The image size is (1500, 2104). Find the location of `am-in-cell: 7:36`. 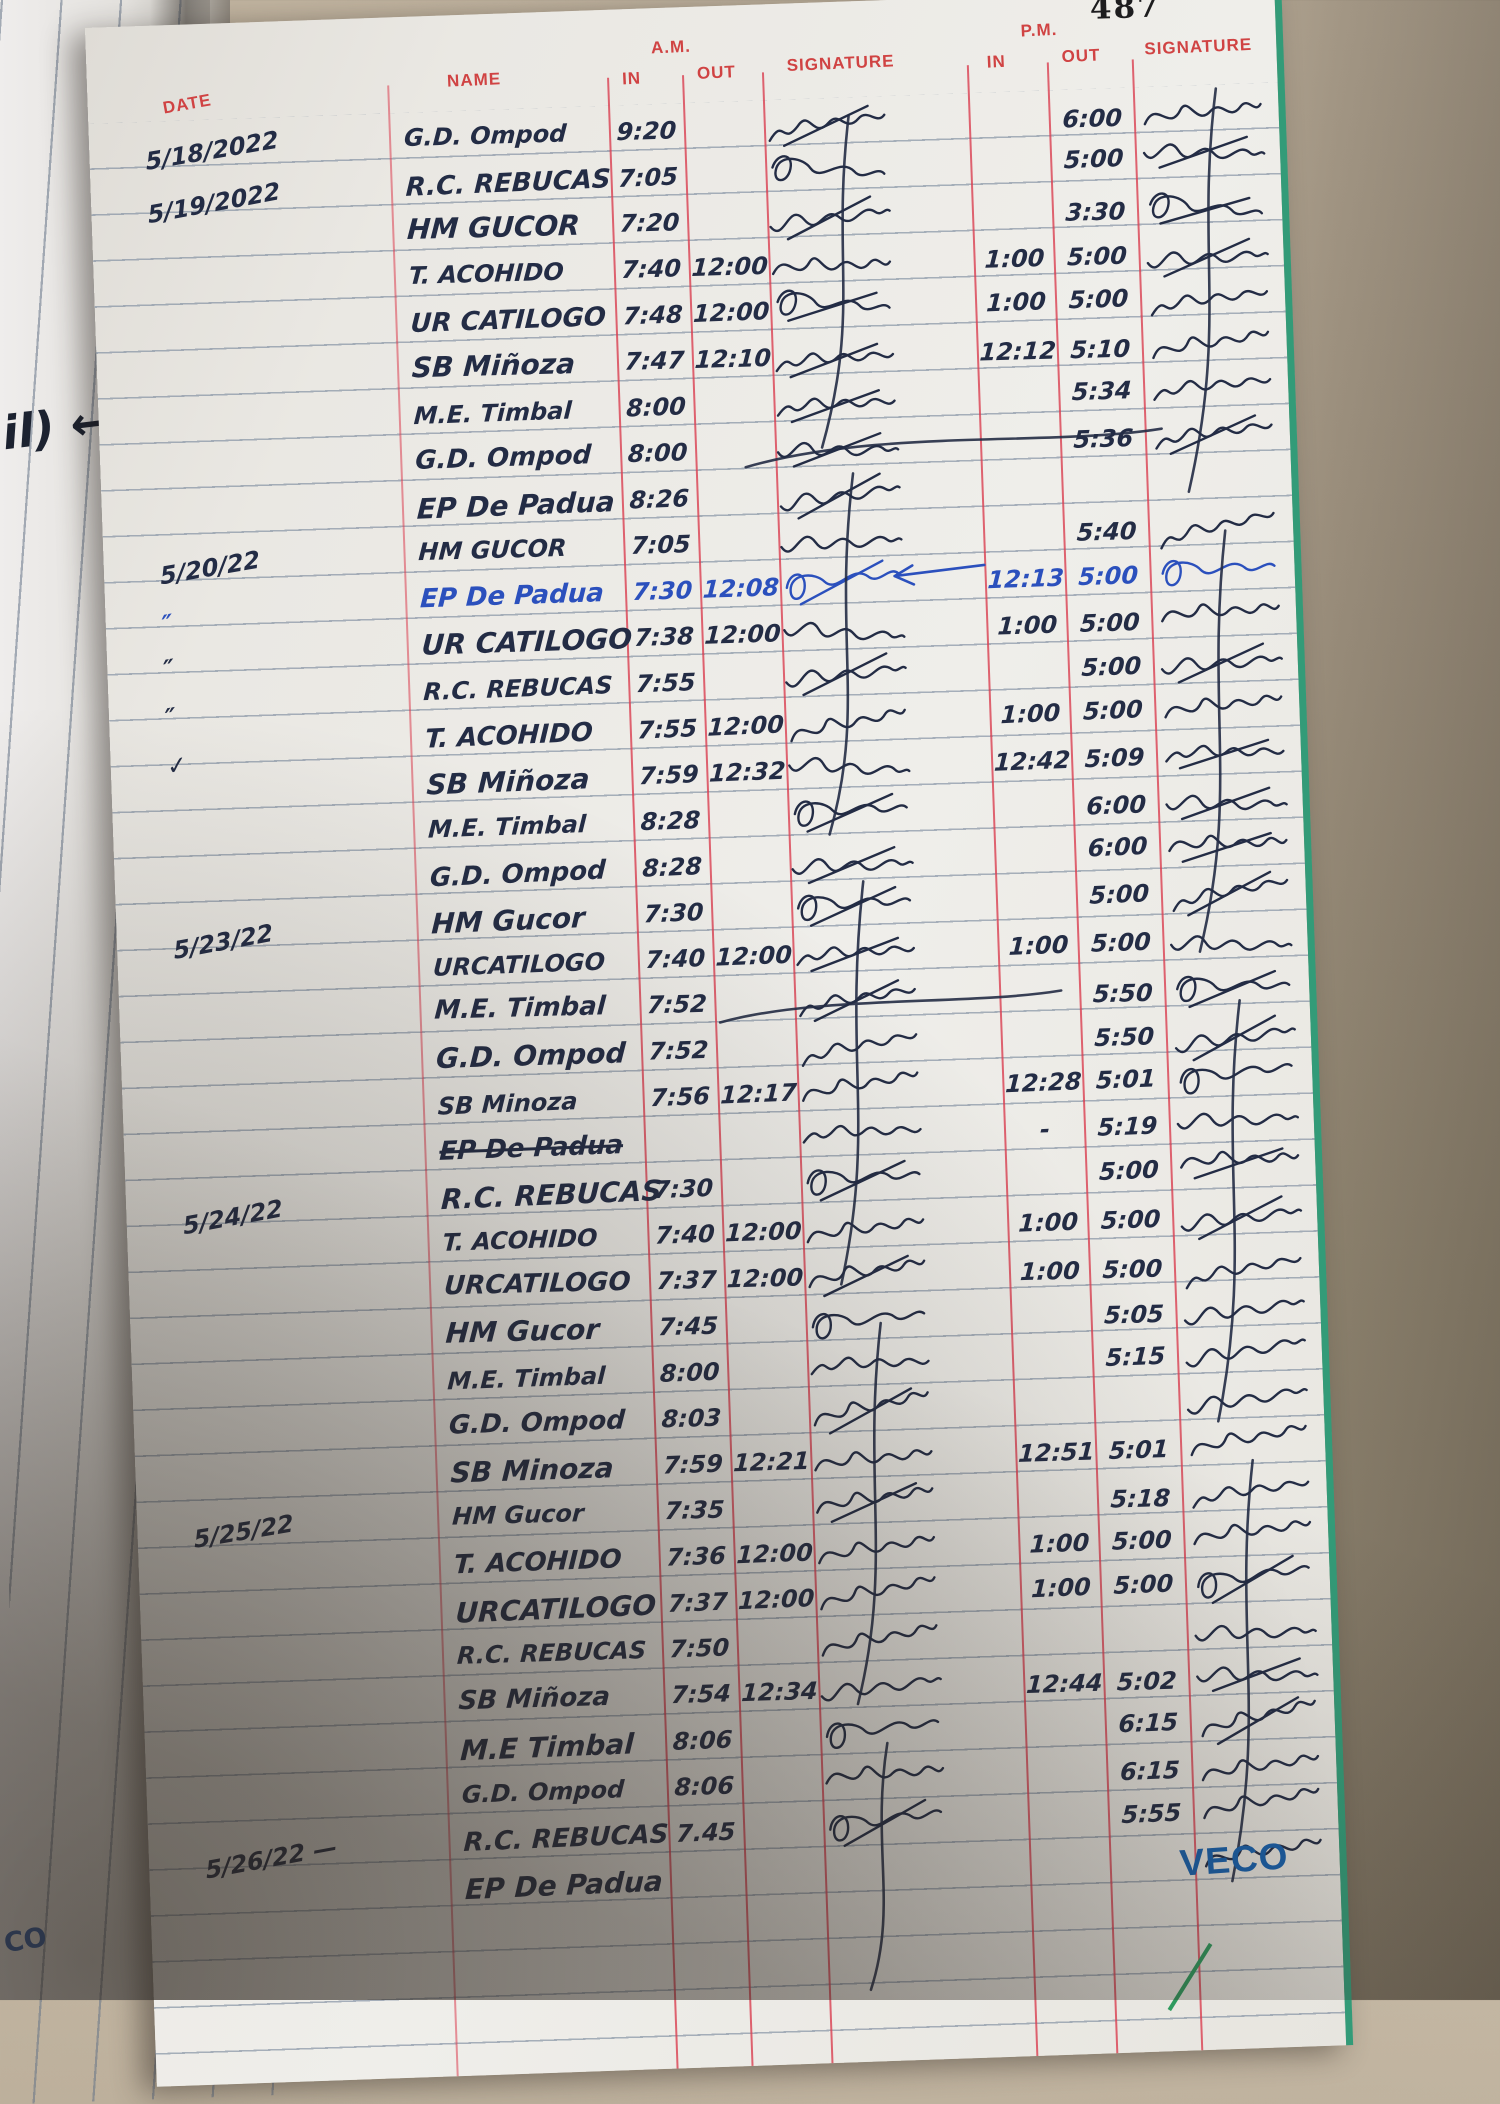

am-in-cell: 7:36 is located at coordinates (696, 1556).